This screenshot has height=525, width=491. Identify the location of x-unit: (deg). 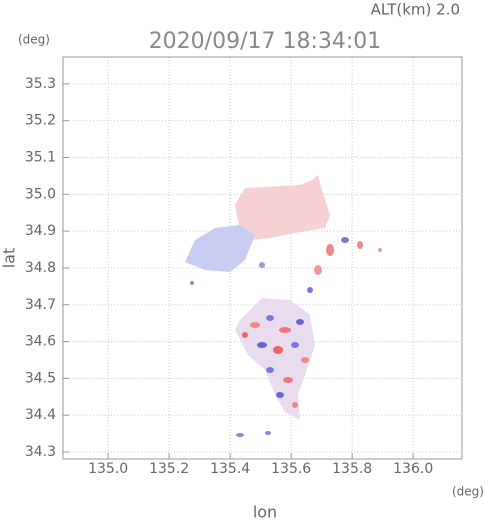
(468, 492).